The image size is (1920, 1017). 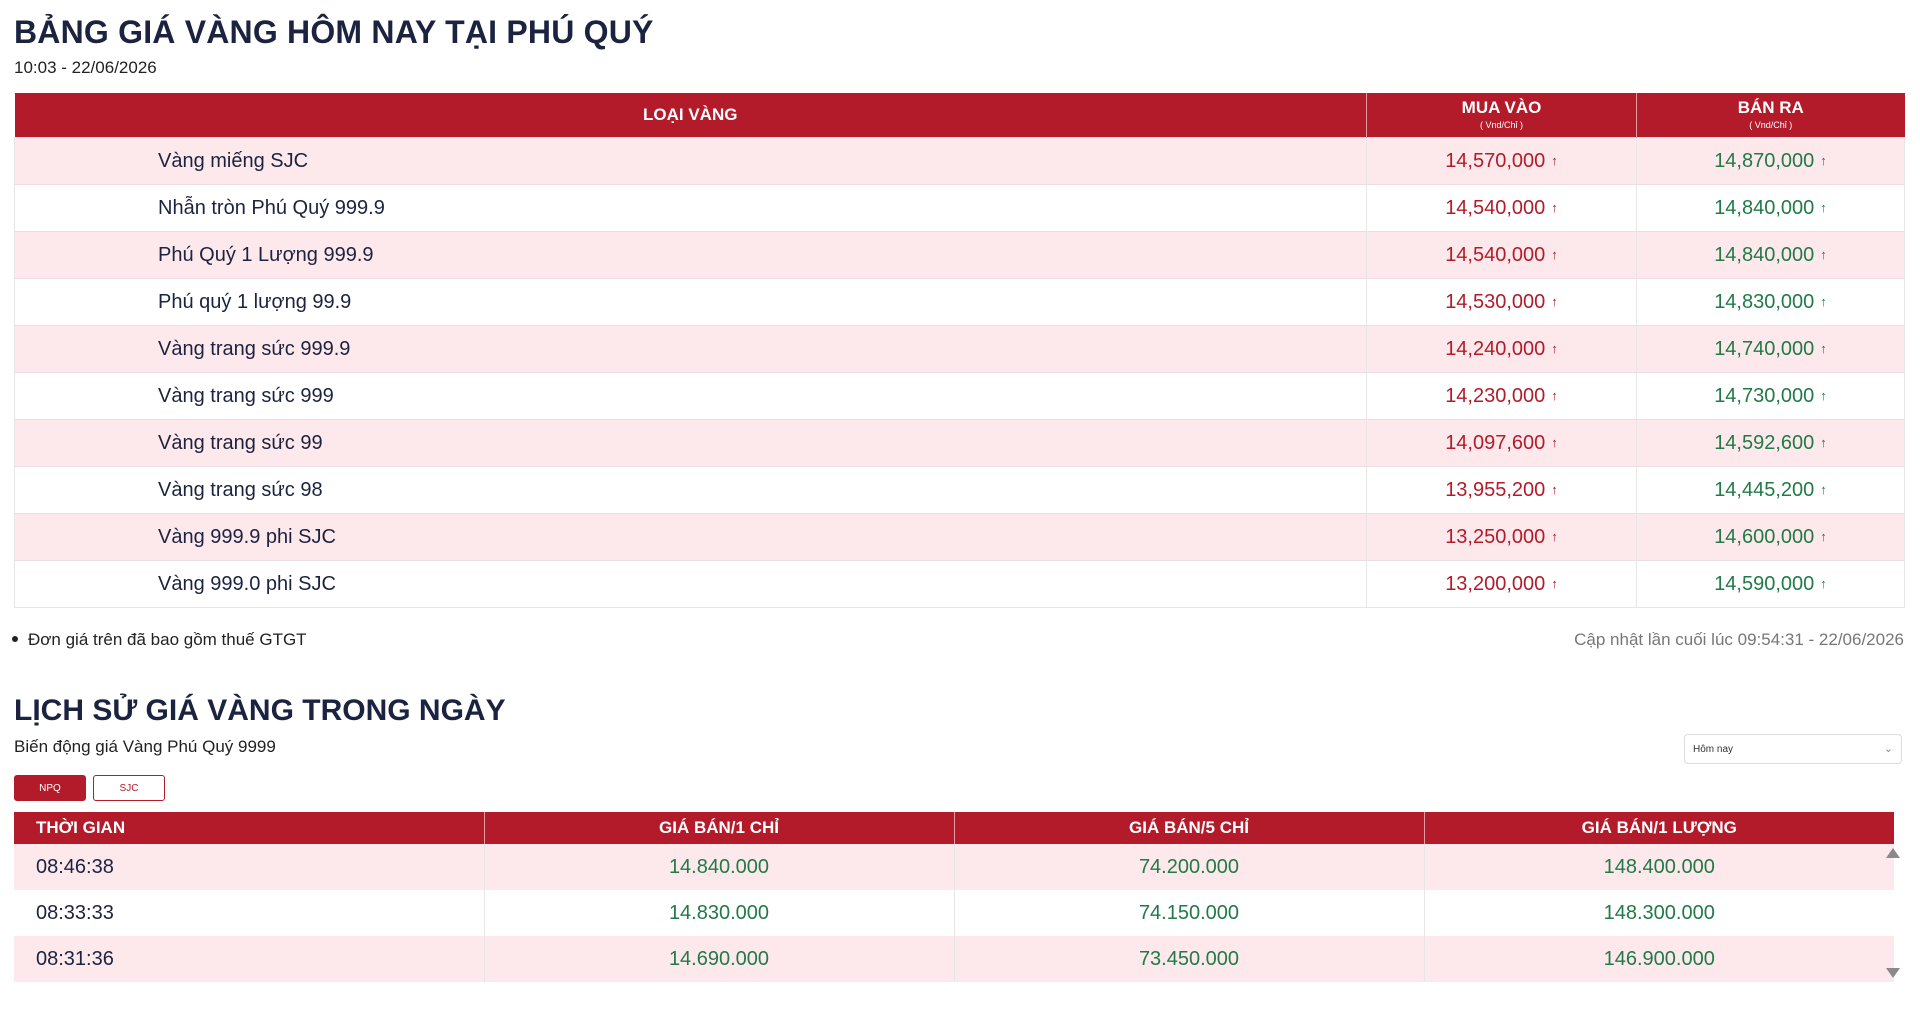 What do you see at coordinates (1501, 396) in the screenshot?
I see `buy-price-cell: 14,230,000 ↑` at bounding box center [1501, 396].